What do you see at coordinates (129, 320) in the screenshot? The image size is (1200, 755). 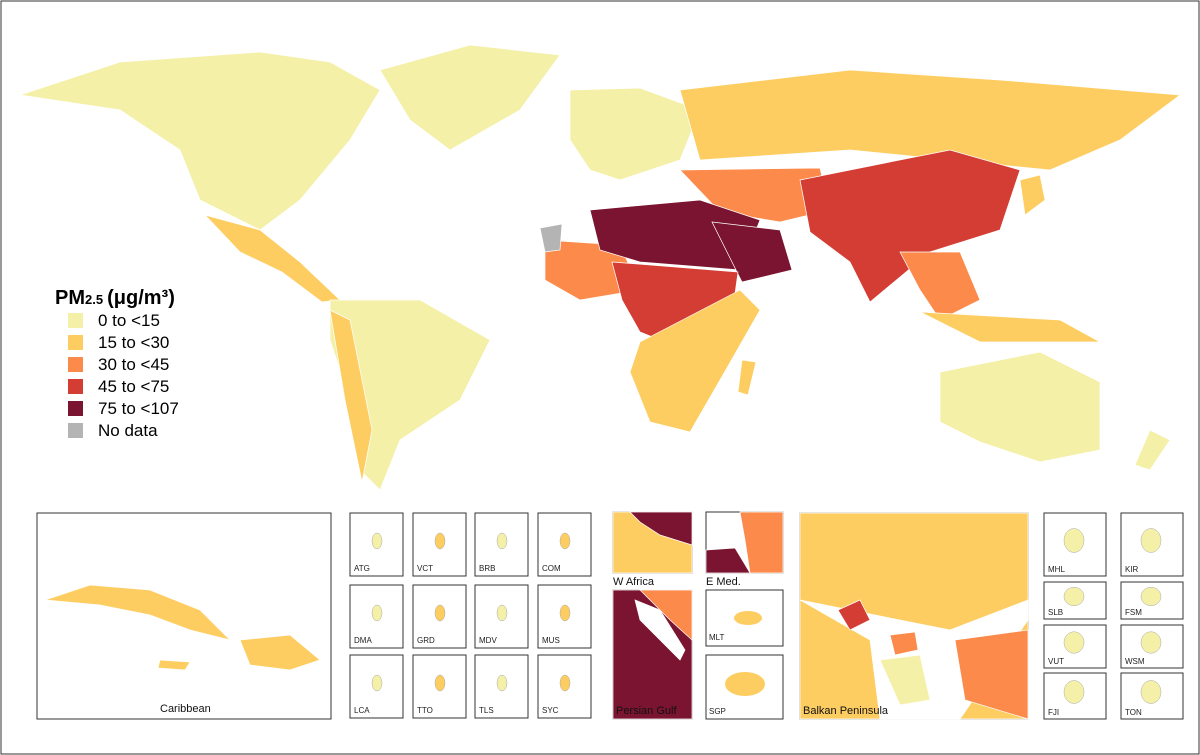 I see `legend-label: 0 to <15` at bounding box center [129, 320].